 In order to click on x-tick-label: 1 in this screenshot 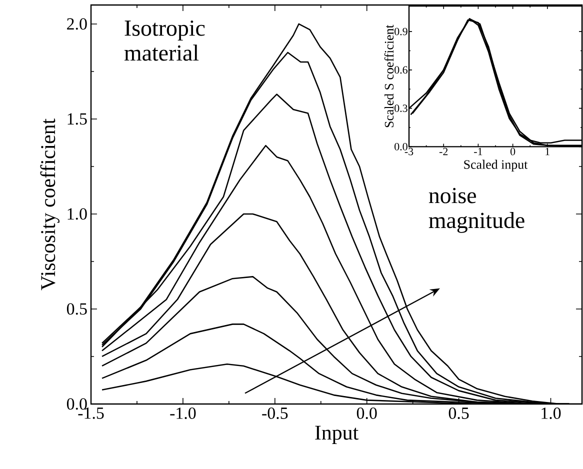, I will do `click(548, 152)`.